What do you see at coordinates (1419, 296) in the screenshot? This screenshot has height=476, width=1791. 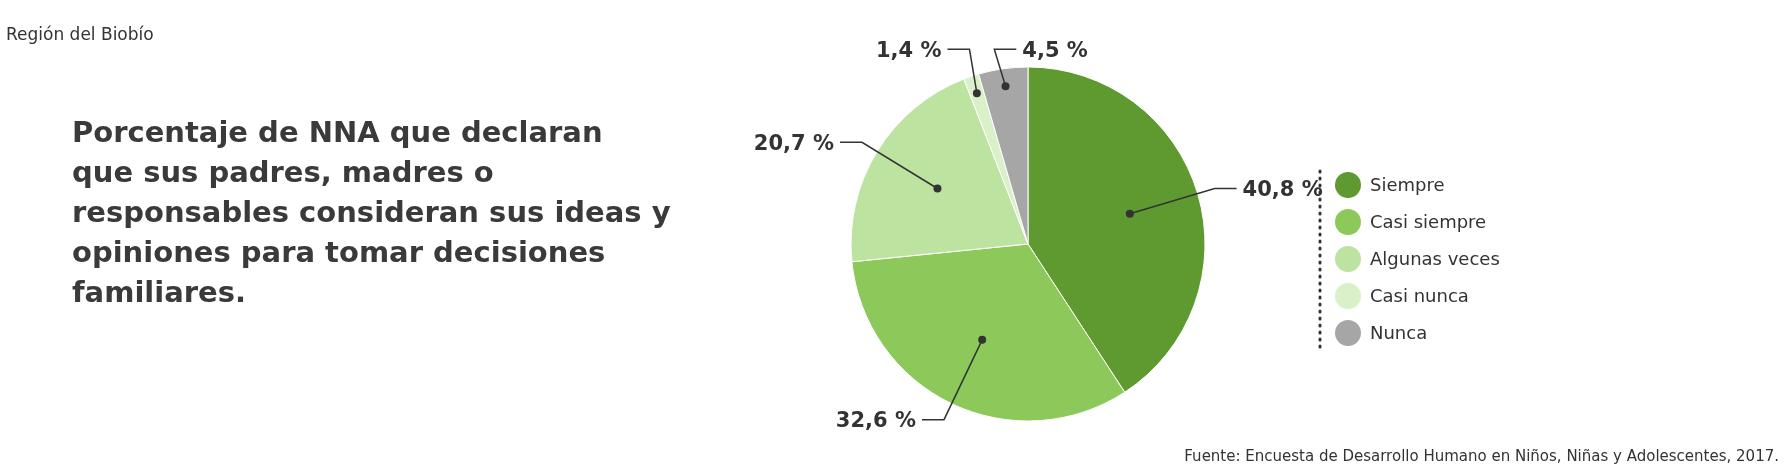 I see `legend-label: Casi nunca` at bounding box center [1419, 296].